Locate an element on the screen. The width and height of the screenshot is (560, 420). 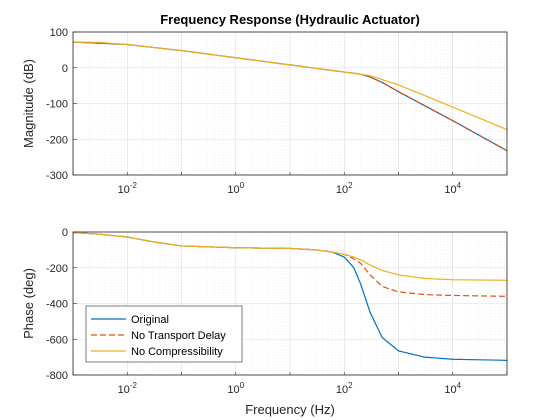
magnitude-x-tick-label: 10⁰ is located at coordinates (235, 188).